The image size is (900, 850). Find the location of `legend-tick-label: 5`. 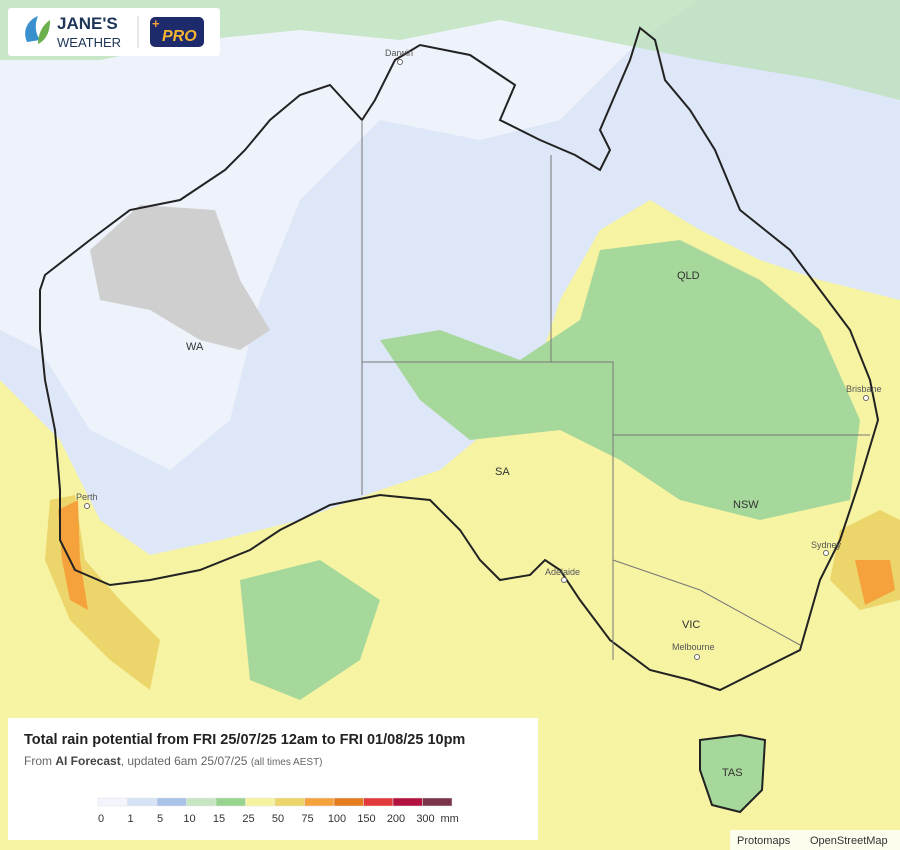

legend-tick-label: 5 is located at coordinates (160, 819).